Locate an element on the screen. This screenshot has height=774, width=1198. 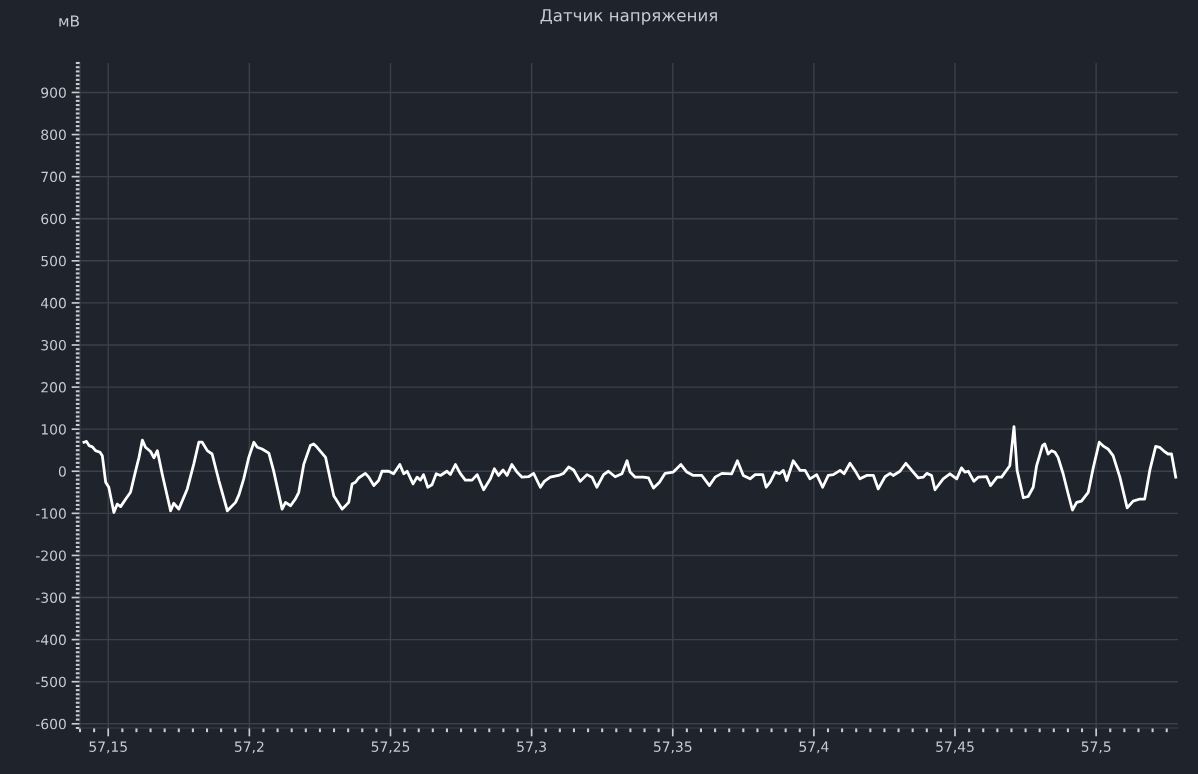
y-tick-label: -100 is located at coordinates (50, 513).